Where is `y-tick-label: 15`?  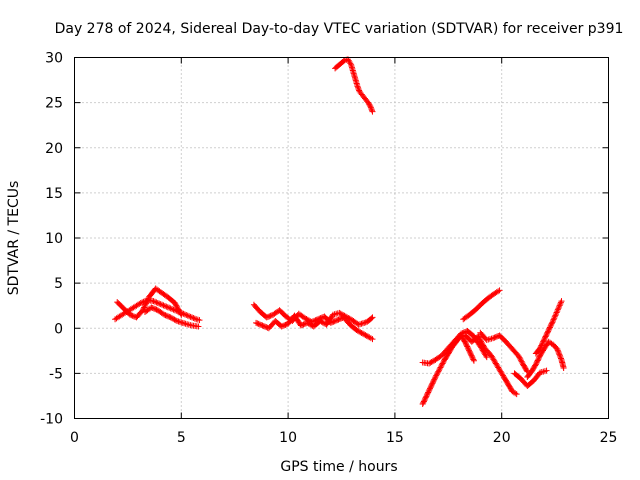 y-tick-label: 15 is located at coordinates (54, 194).